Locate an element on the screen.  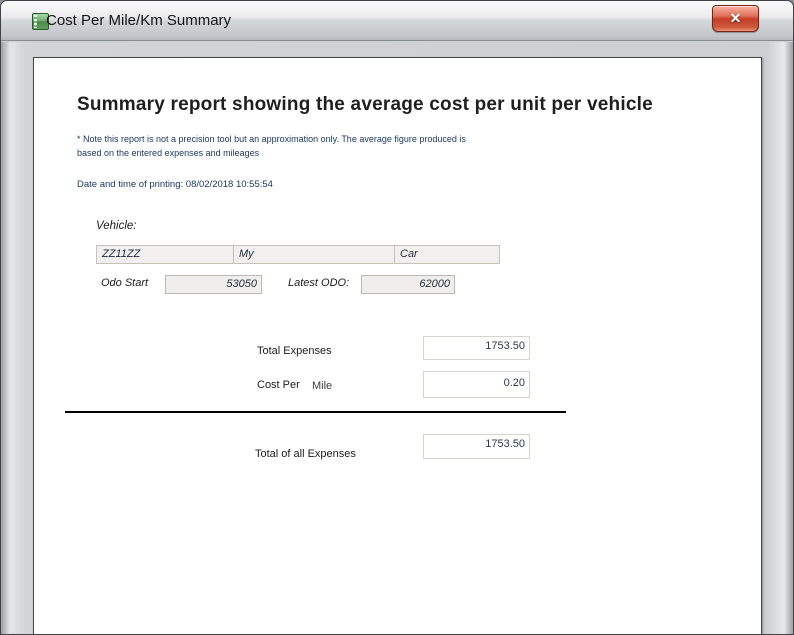
title-bar: Cost Per Mile/Km Summary ✕ is located at coordinates (397, 21).